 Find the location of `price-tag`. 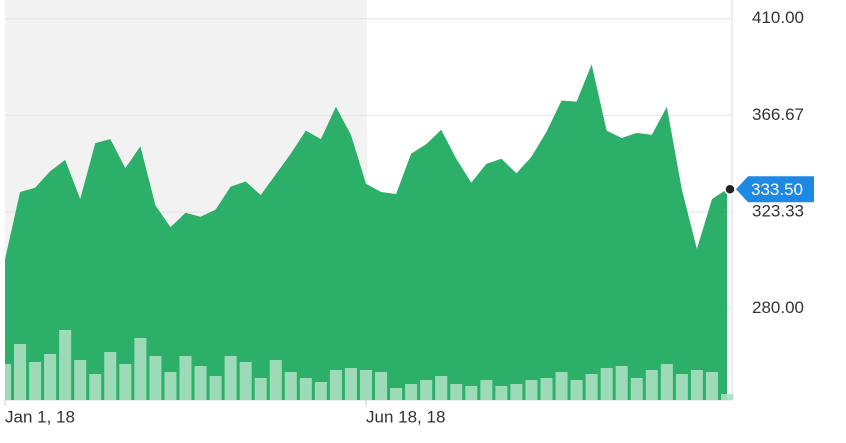

price-tag is located at coordinates (775, 189).